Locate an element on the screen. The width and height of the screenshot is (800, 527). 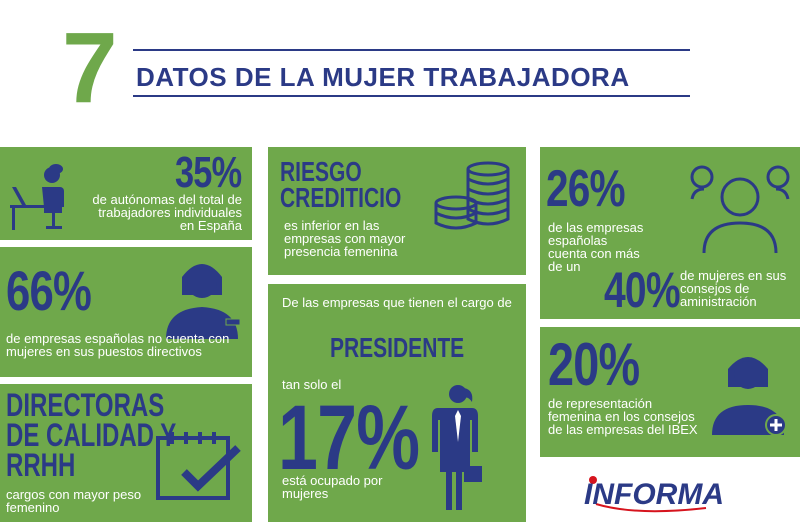
informa-logo: INFORMA is located at coordinates (669, 494).